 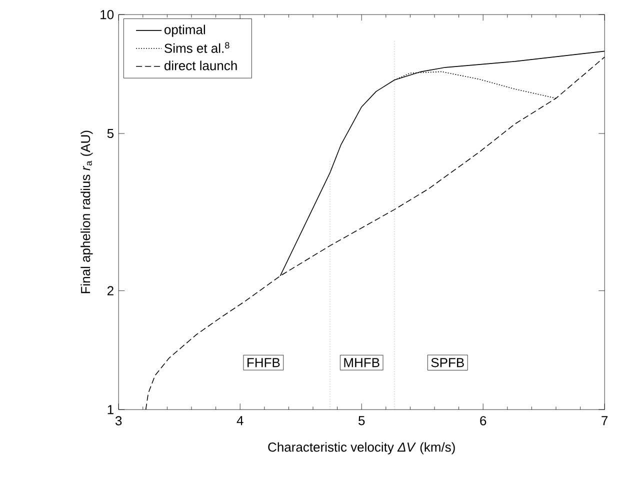 I want to click on y-tick-label: 10, so click(x=107, y=15).